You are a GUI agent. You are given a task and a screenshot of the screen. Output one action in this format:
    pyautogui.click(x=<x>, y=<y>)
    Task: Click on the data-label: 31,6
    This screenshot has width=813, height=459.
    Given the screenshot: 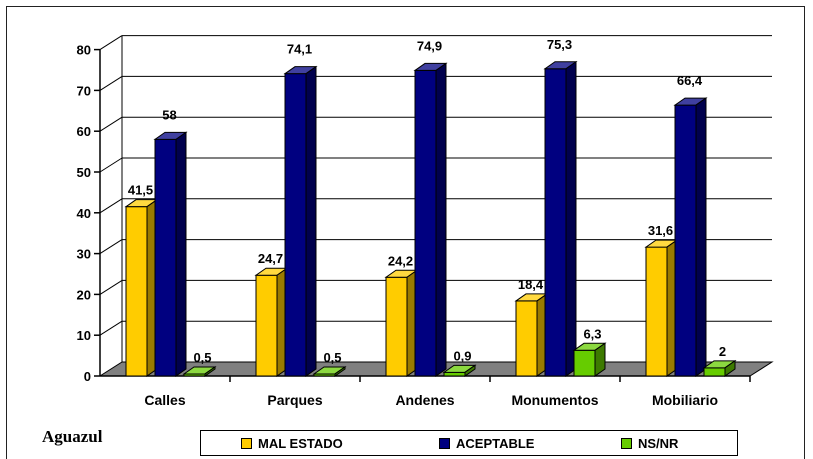 What is the action you would take?
    pyautogui.click(x=660, y=230)
    